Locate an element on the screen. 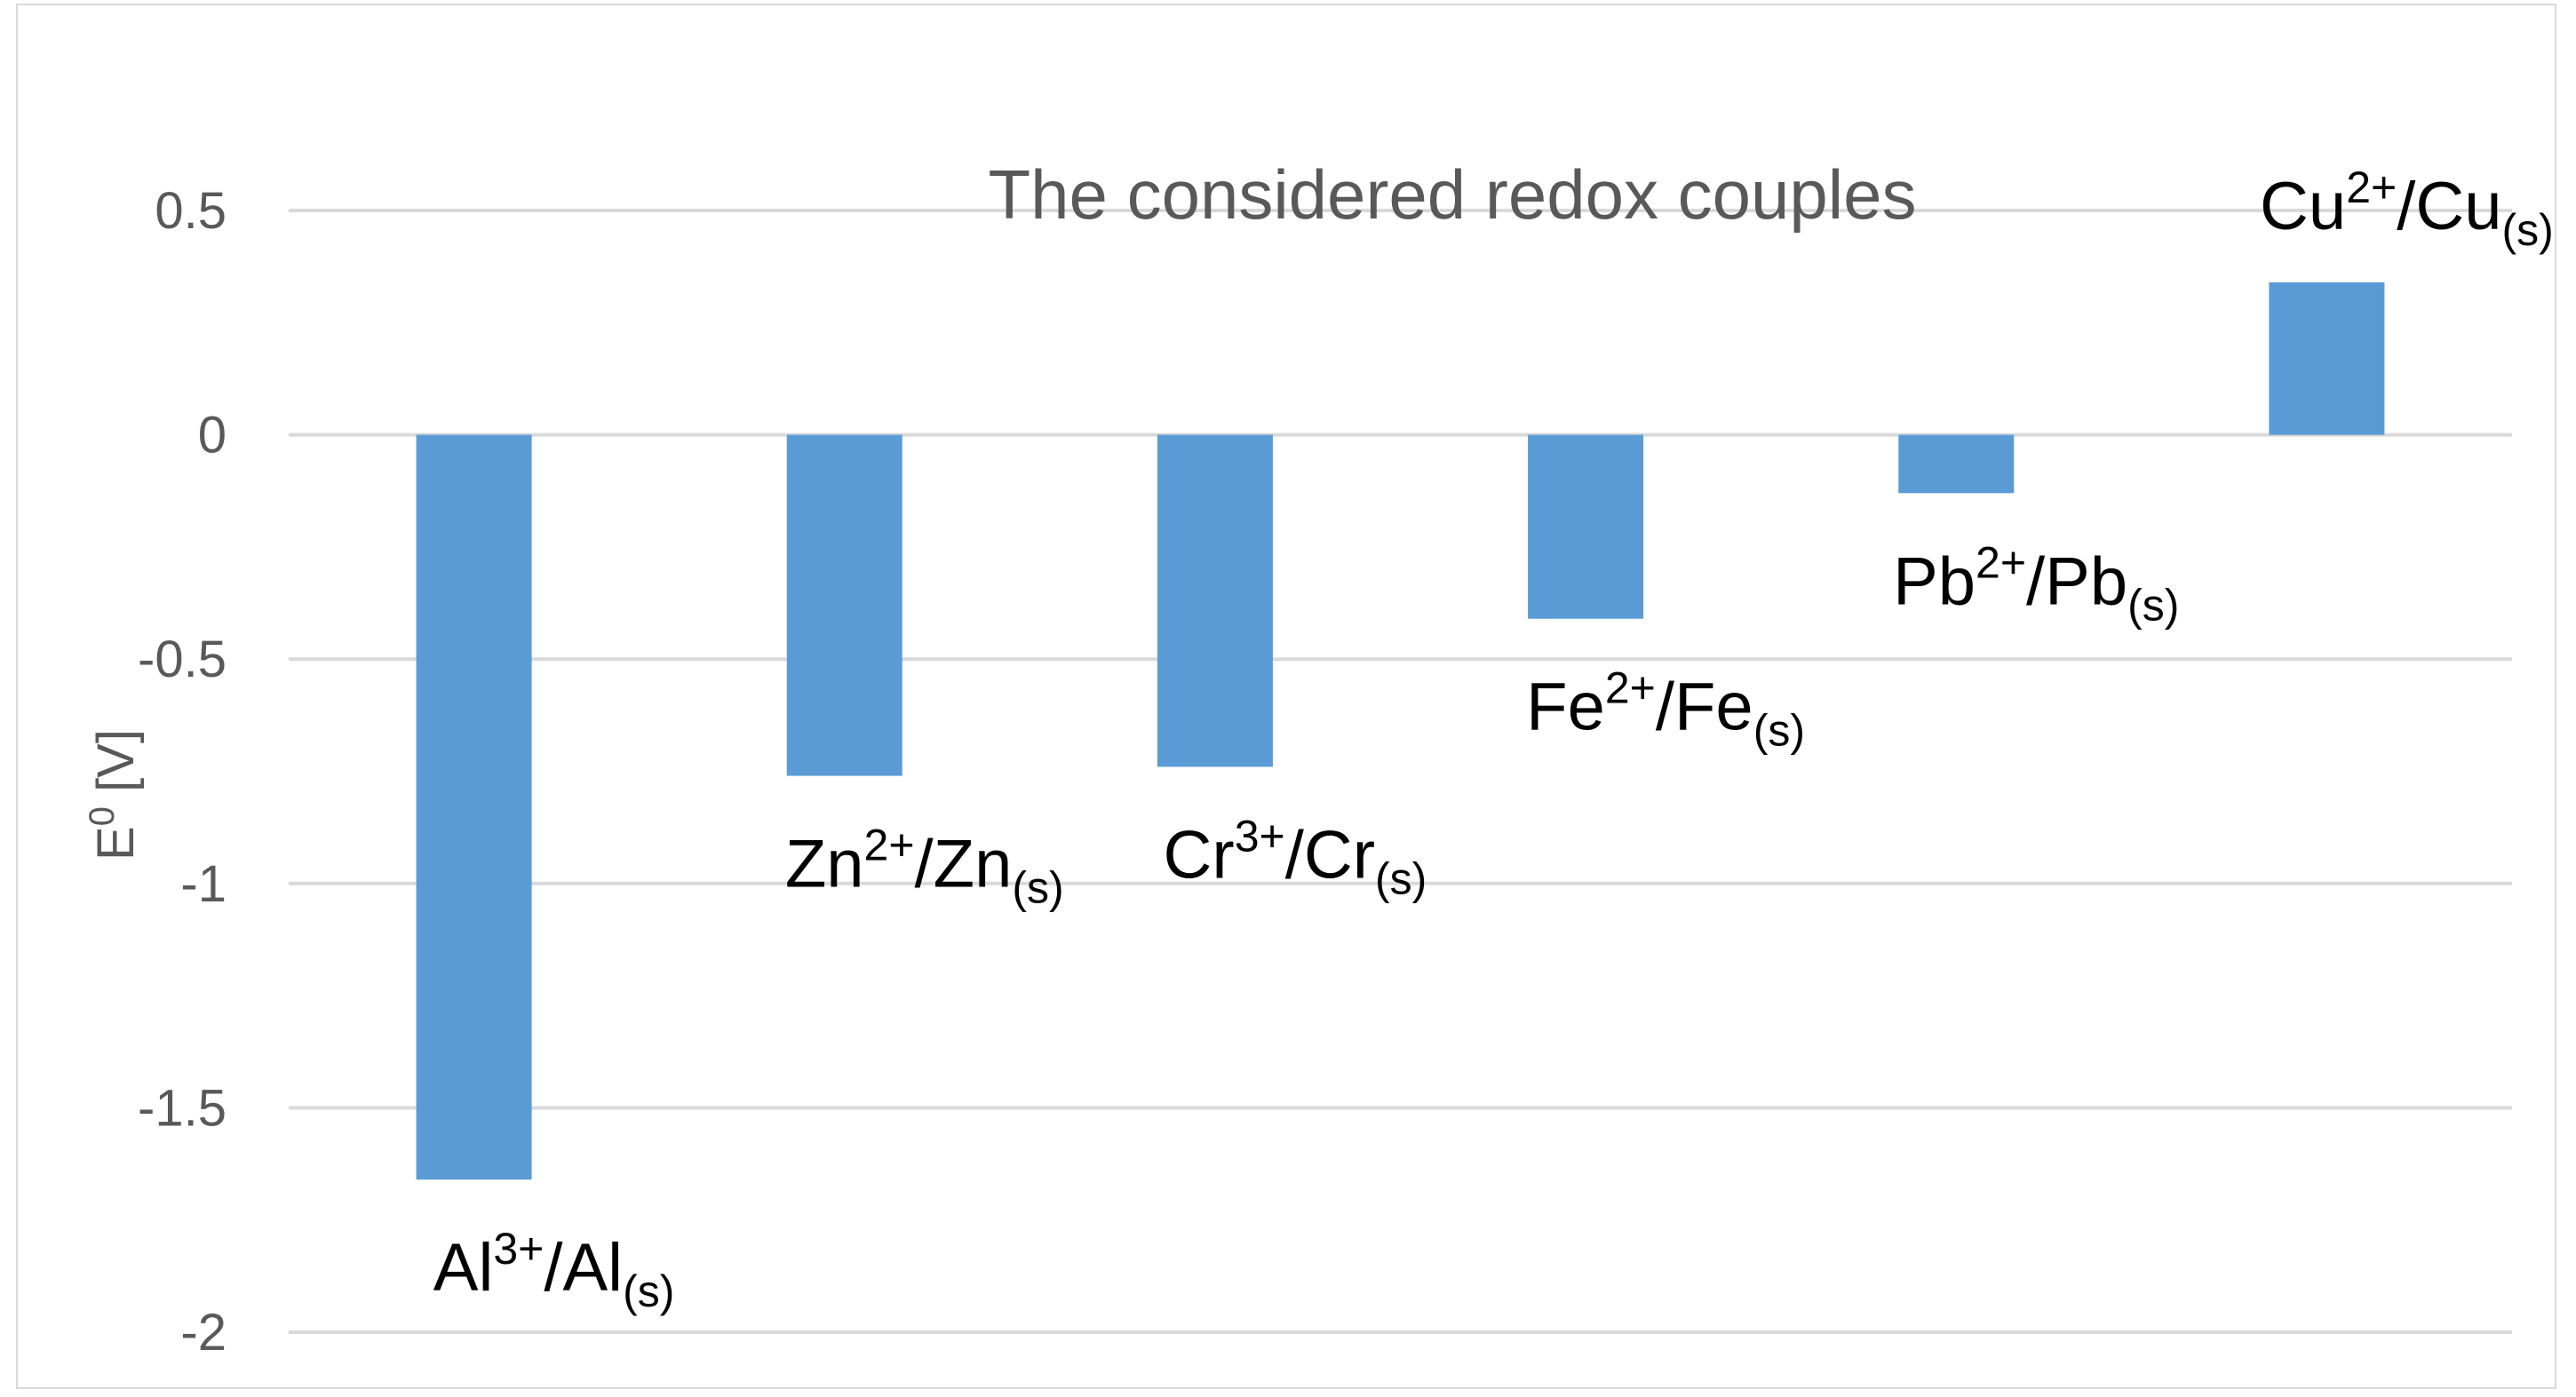 The image size is (2576, 1397). y-tick-label: 0.5 is located at coordinates (191, 211).